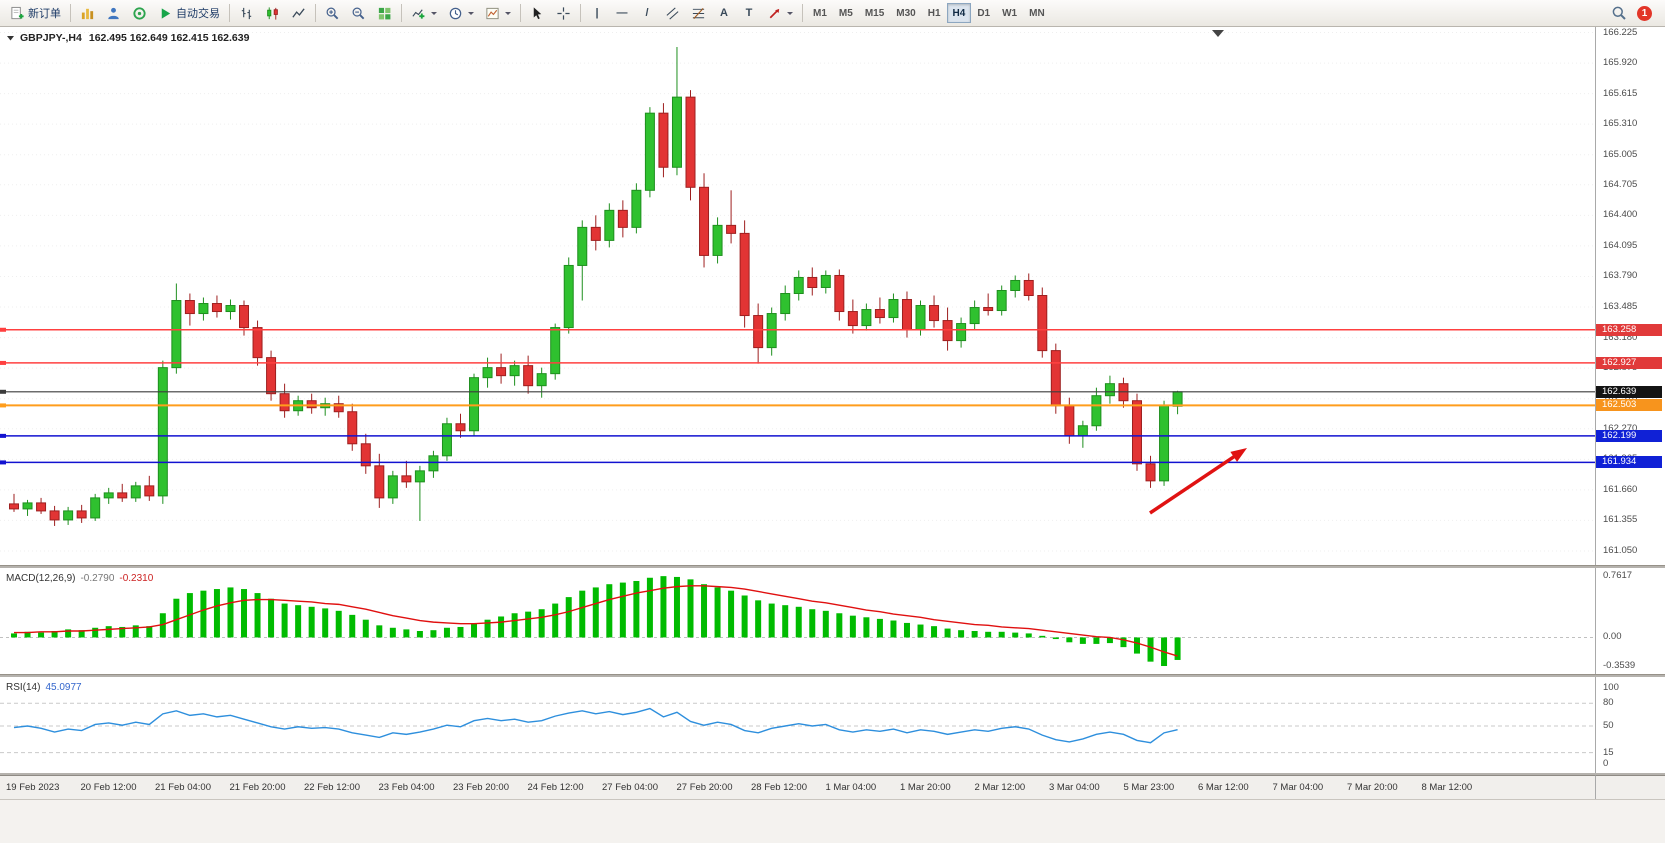 Image resolution: width=1665 pixels, height=843 pixels. I want to click on search-button, so click(1619, 13).